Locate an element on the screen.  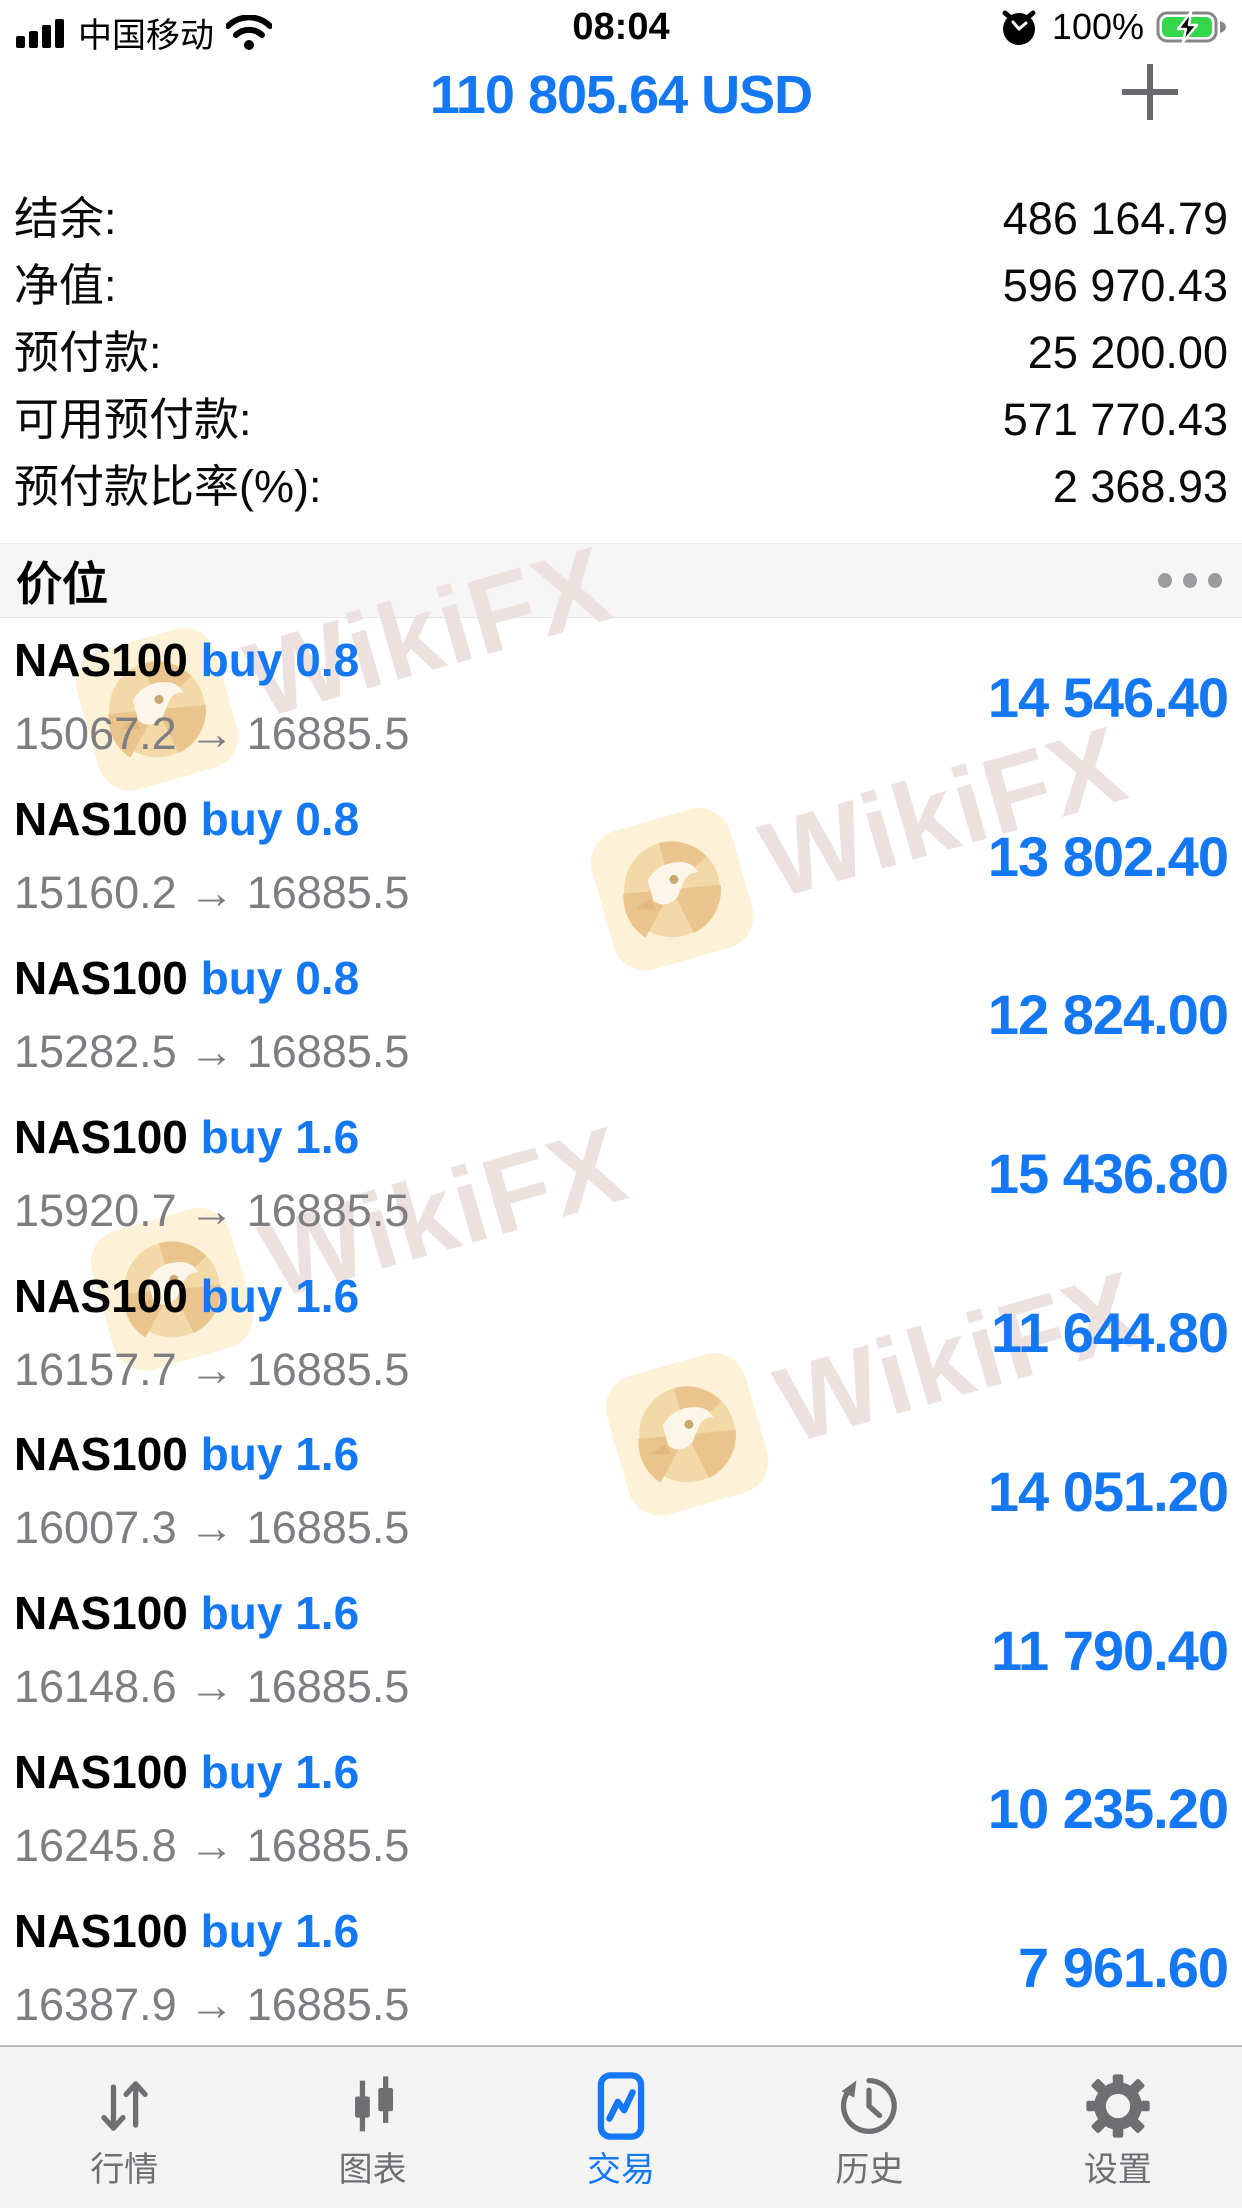
wifi-icon is located at coordinates (249, 32).